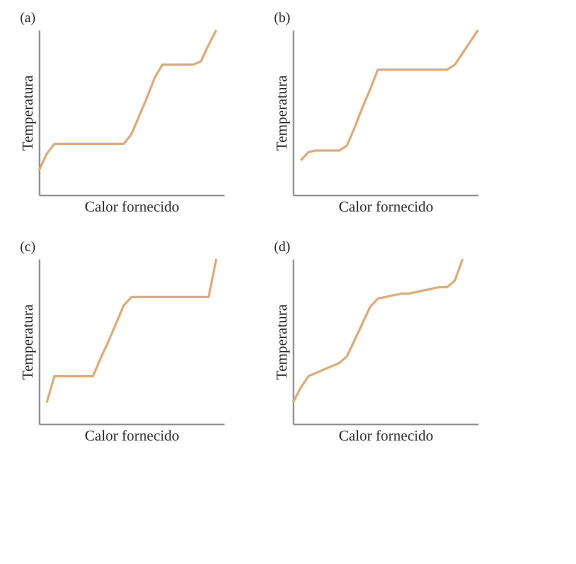  Describe the element at coordinates (282, 247) in the screenshot. I see `chart-title: (d)` at that location.